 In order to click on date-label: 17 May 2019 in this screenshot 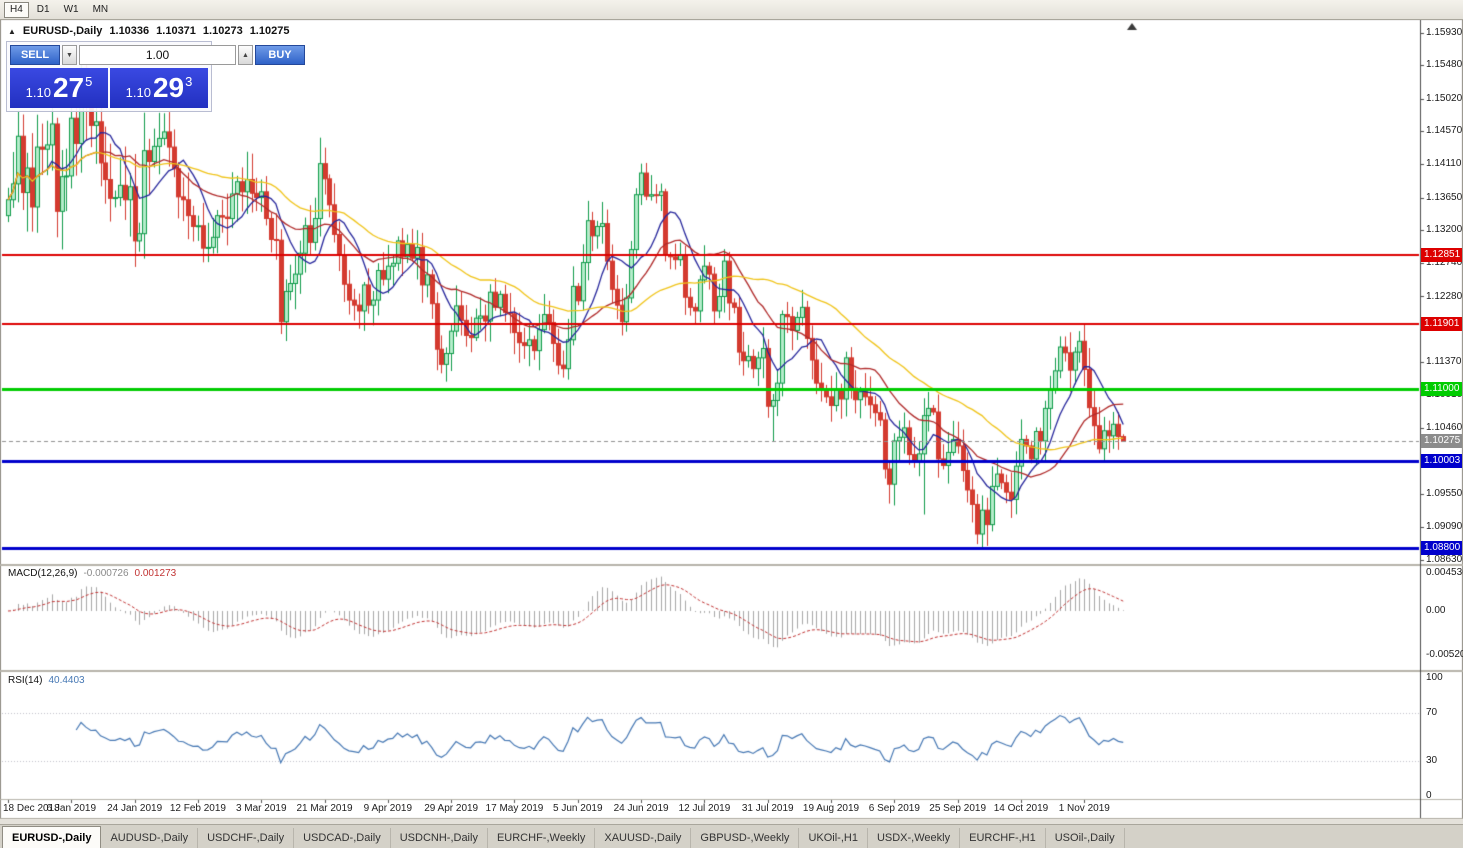, I will do `click(514, 808)`.